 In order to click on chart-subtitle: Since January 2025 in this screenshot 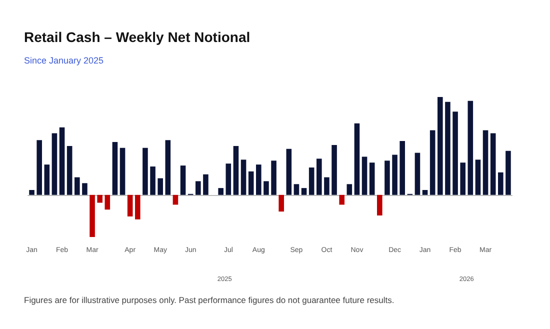, I will do `click(64, 61)`.